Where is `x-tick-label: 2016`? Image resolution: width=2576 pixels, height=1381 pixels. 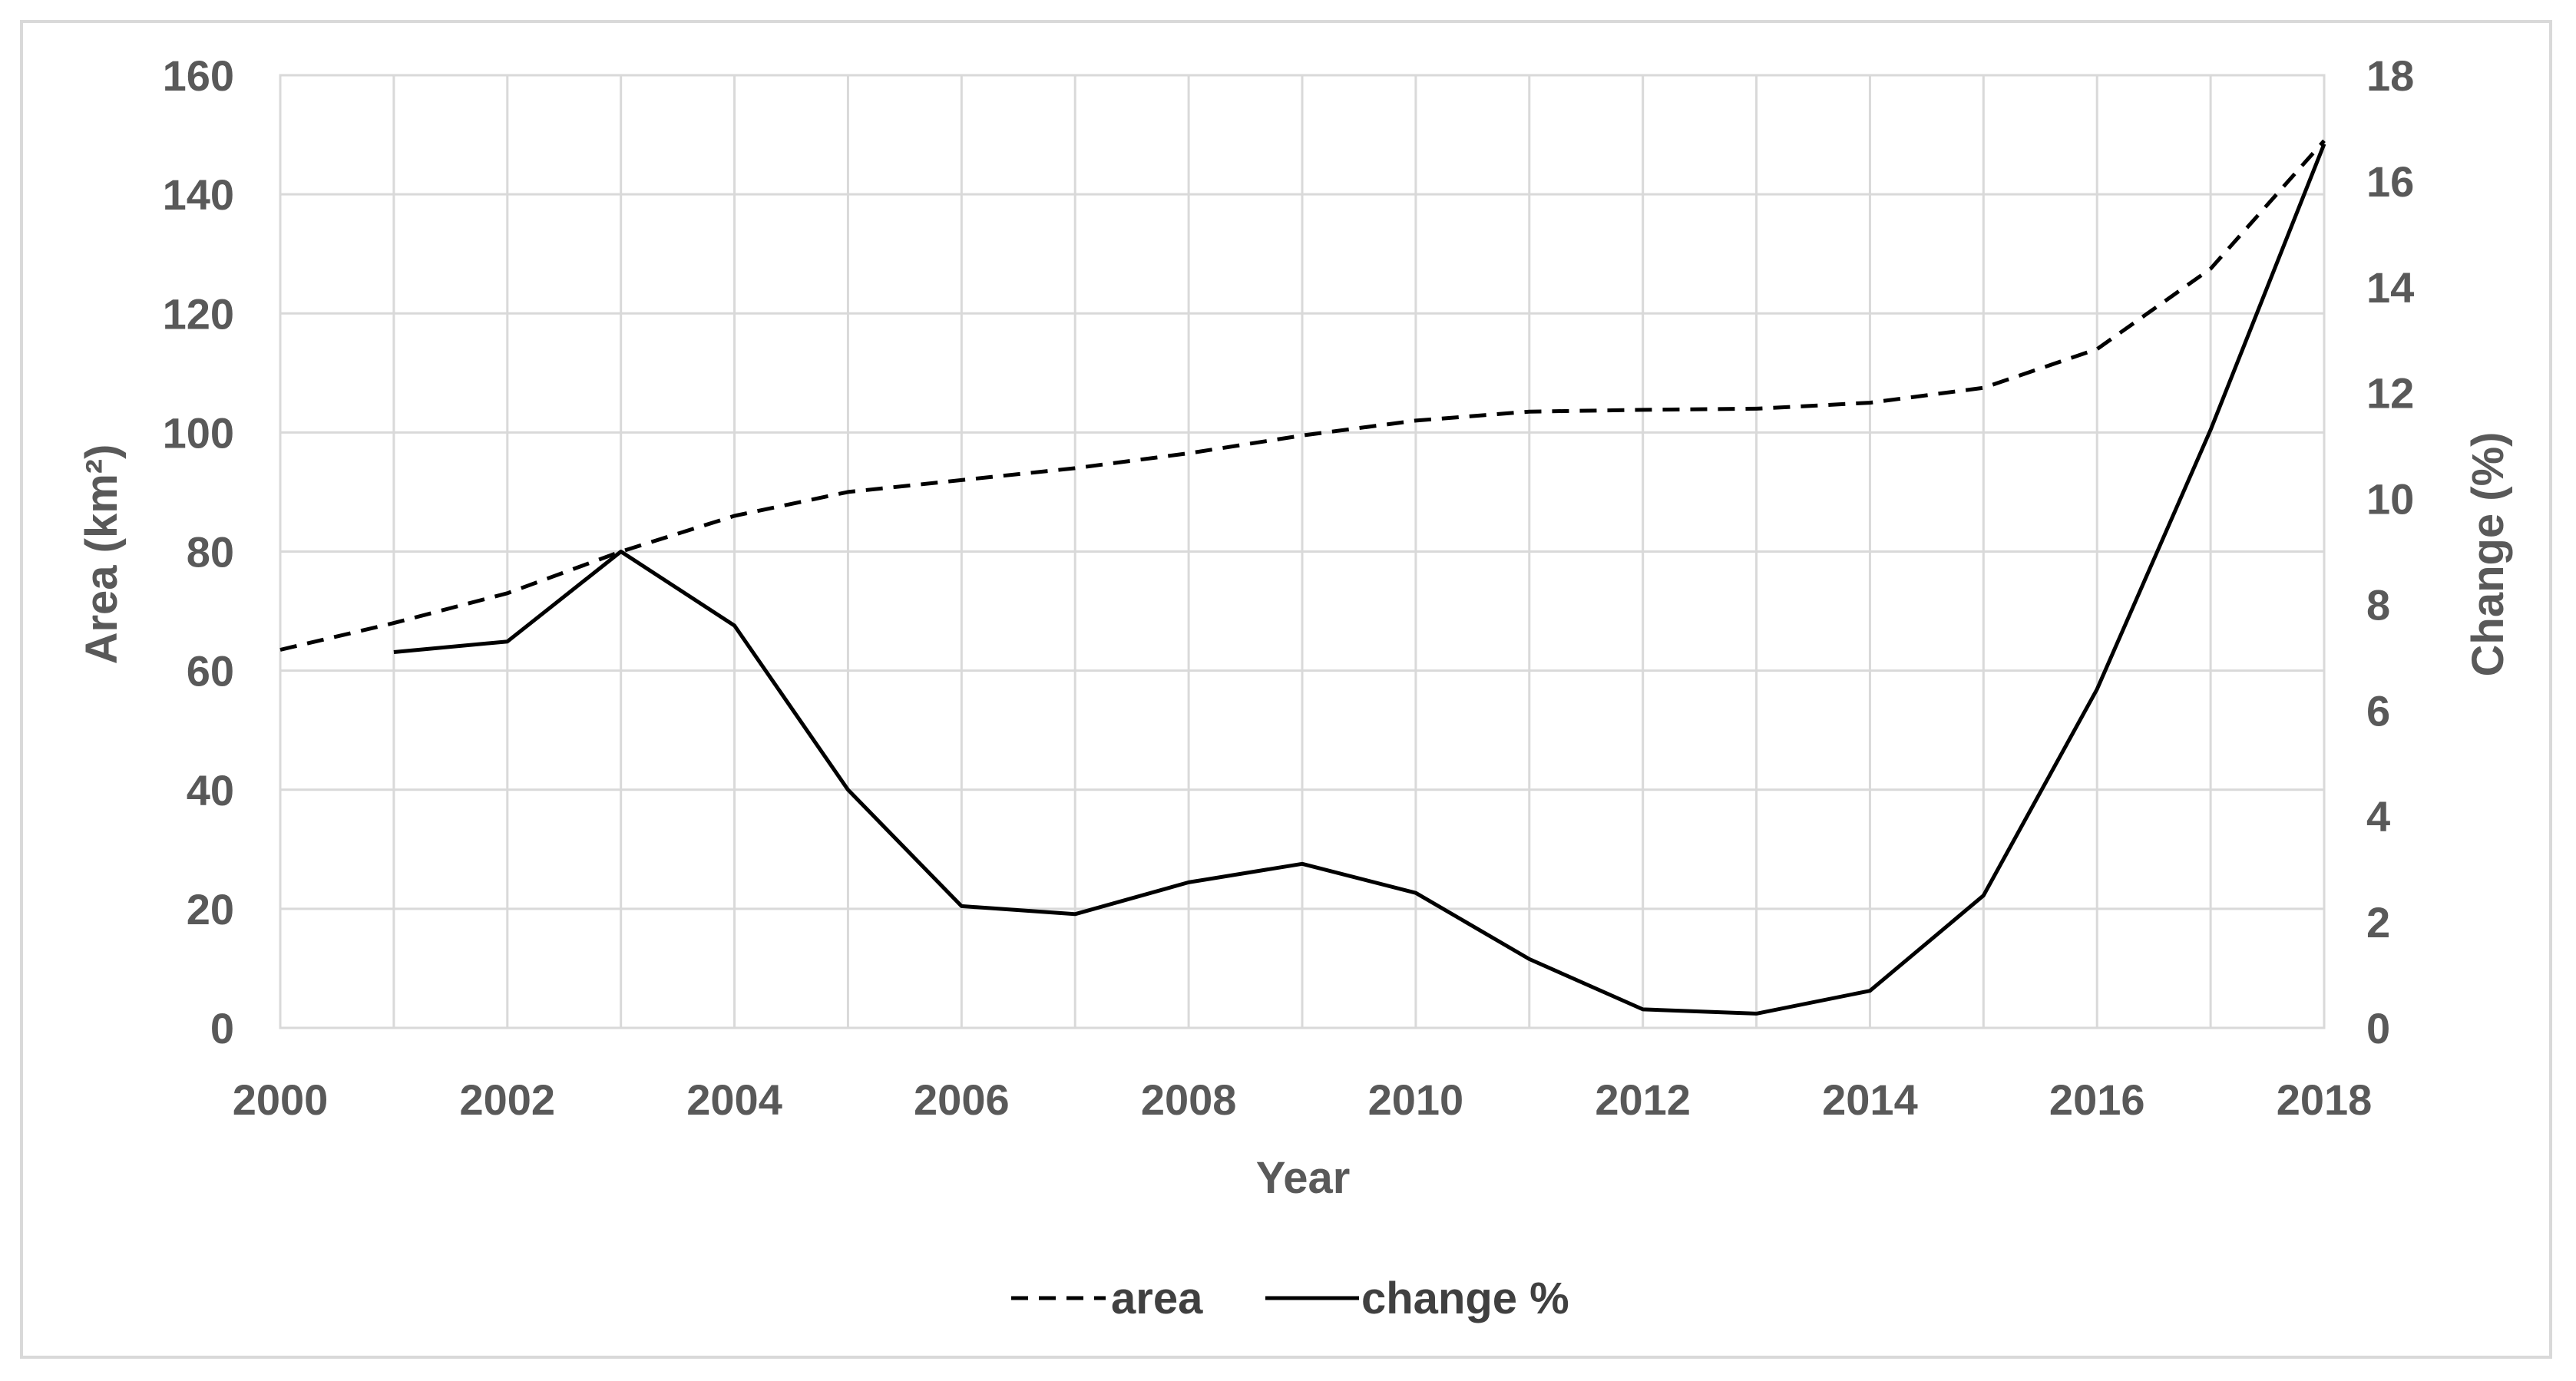 x-tick-label: 2016 is located at coordinates (2097, 1099).